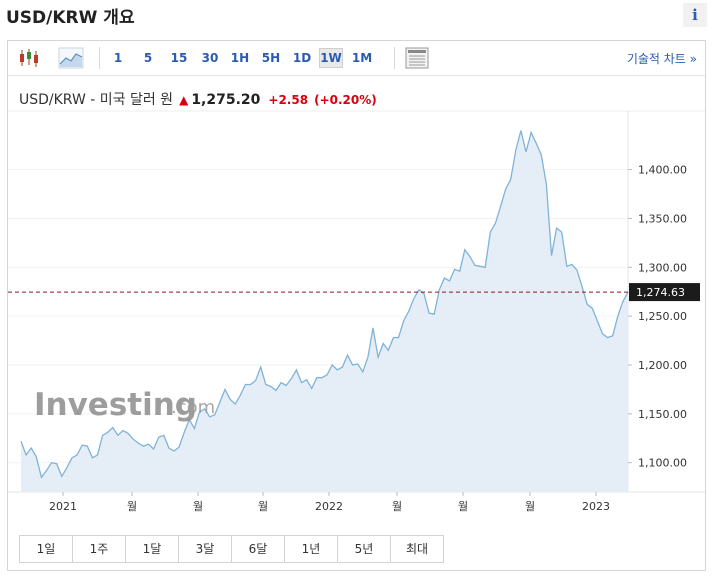  I want to click on last-price: 1,275.20, so click(226, 100).